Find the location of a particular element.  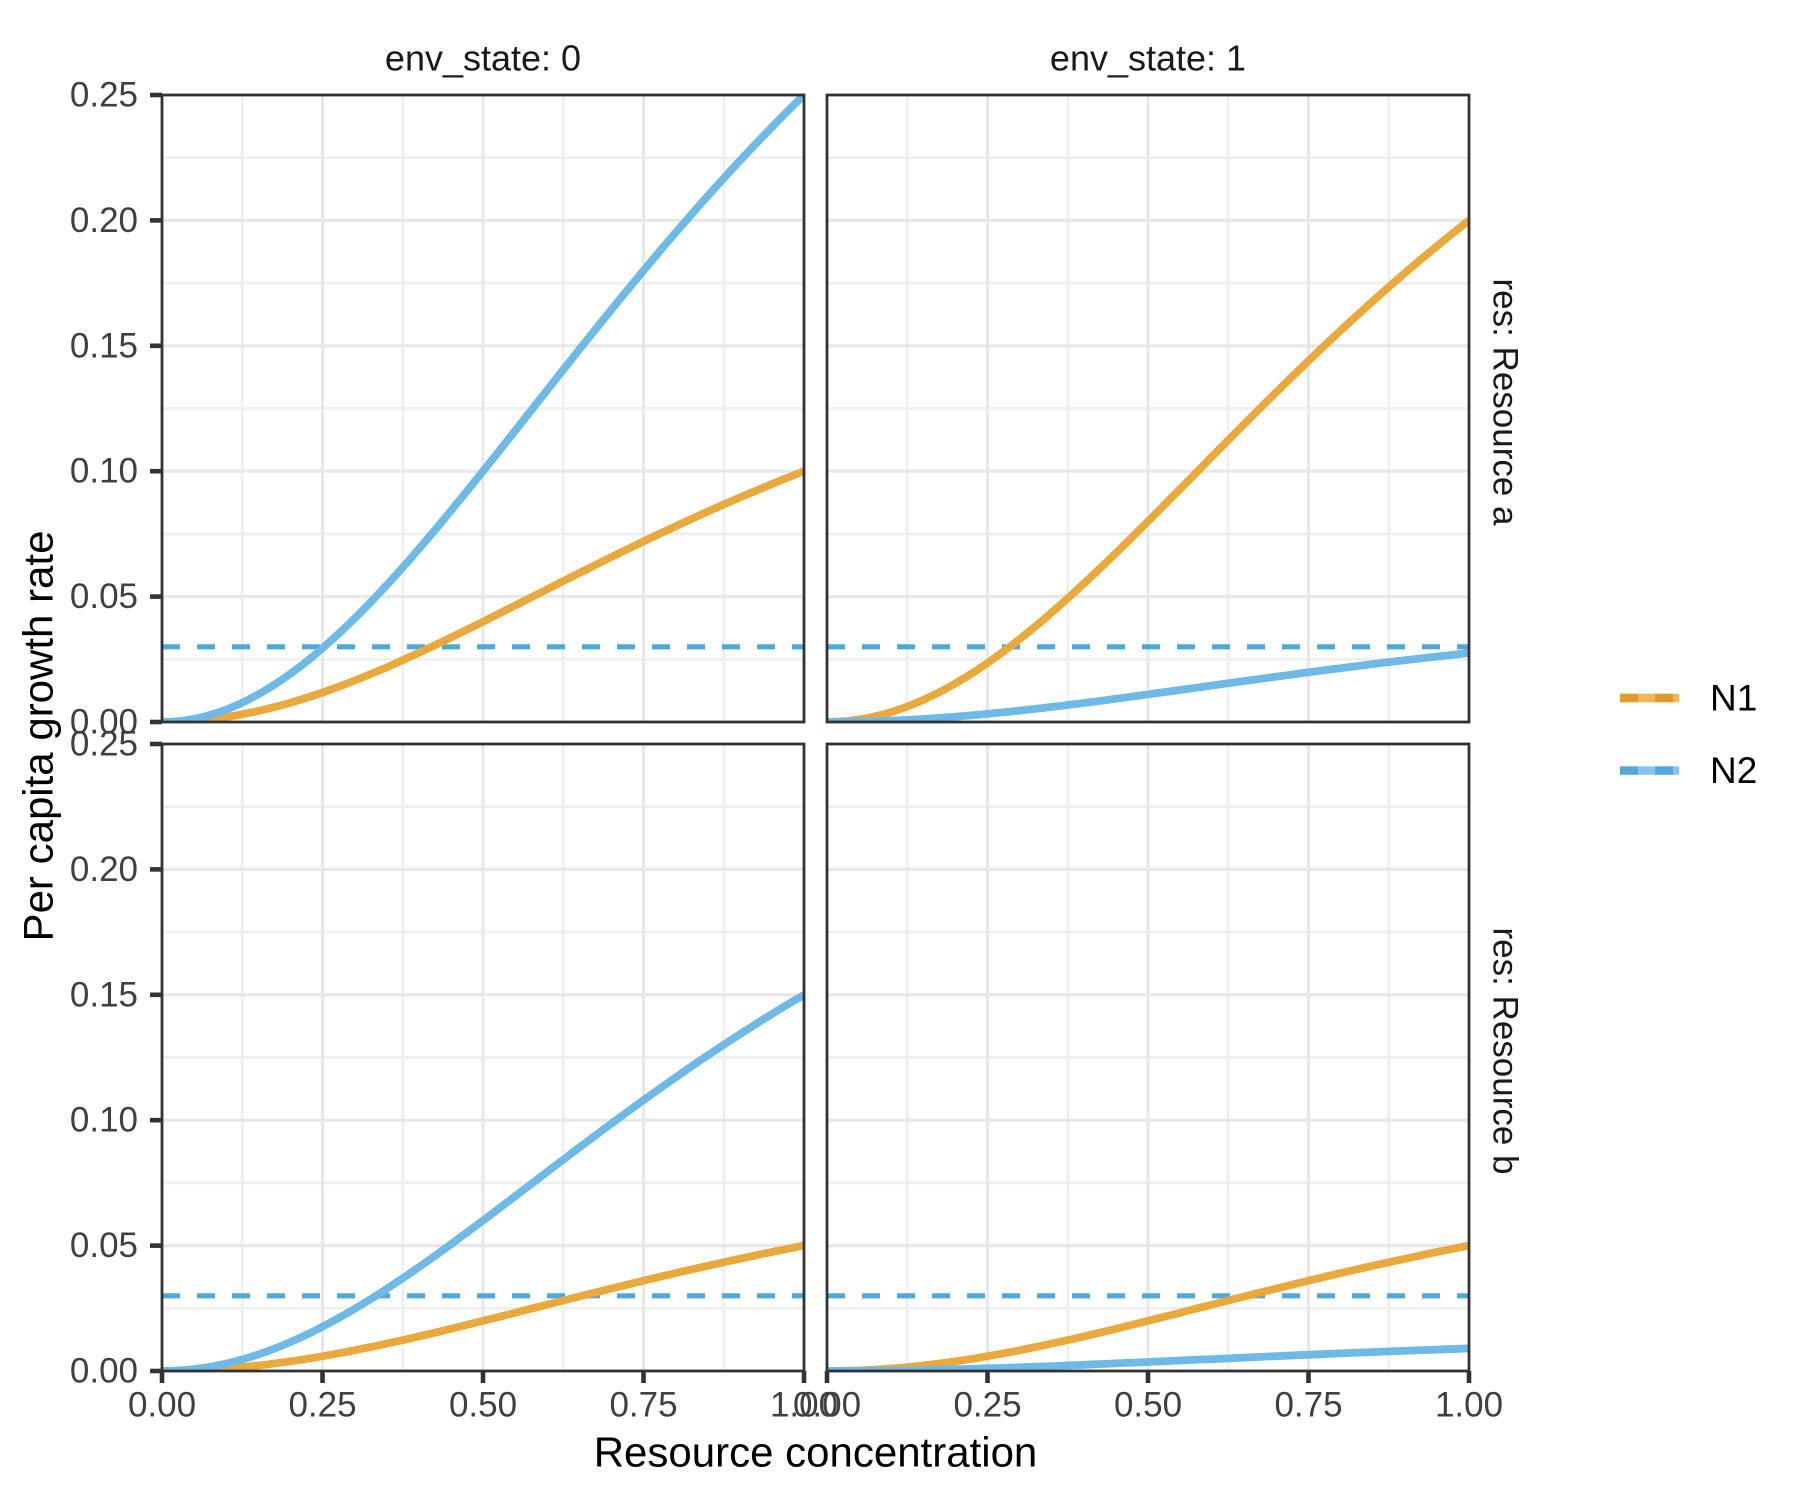

svg-text: Resource concentration is located at coordinates (816, 1452).